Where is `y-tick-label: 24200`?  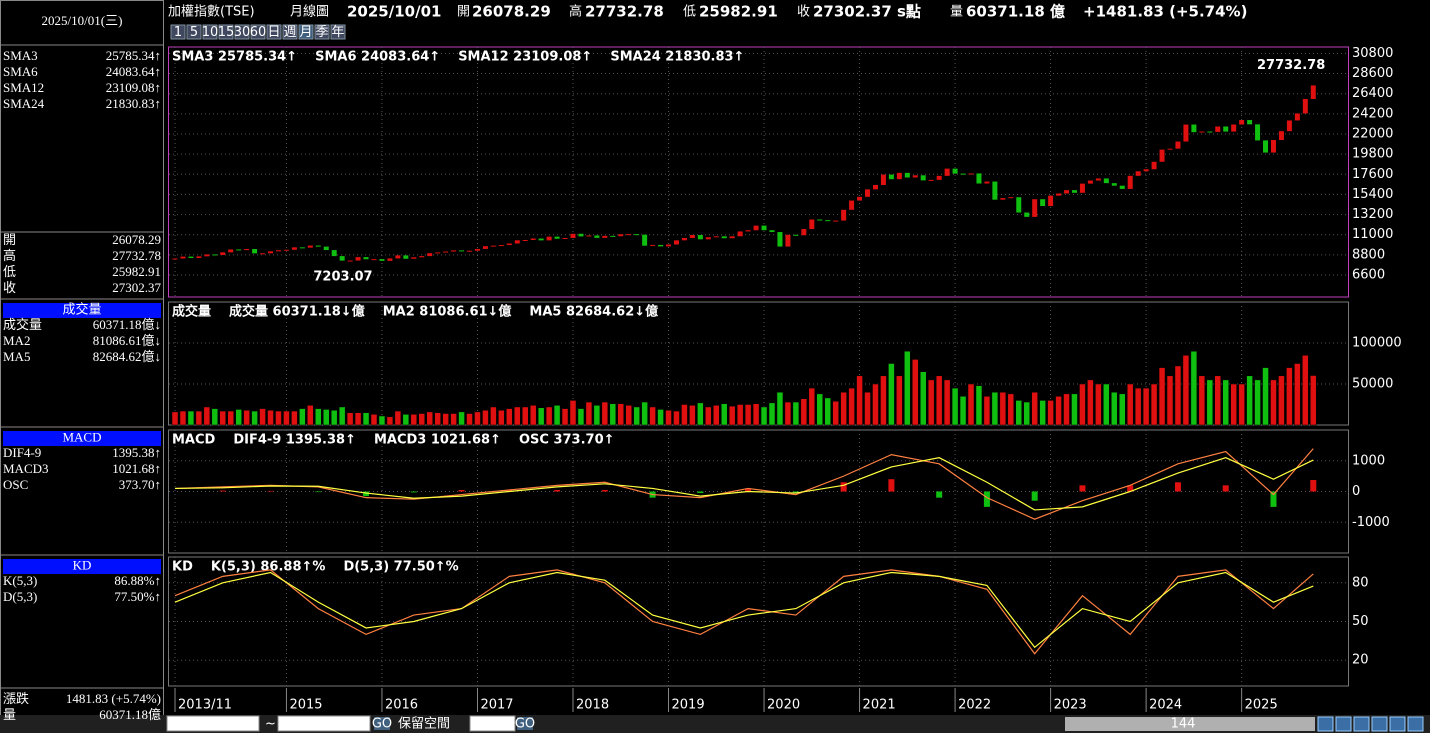 y-tick-label: 24200 is located at coordinates (1372, 113).